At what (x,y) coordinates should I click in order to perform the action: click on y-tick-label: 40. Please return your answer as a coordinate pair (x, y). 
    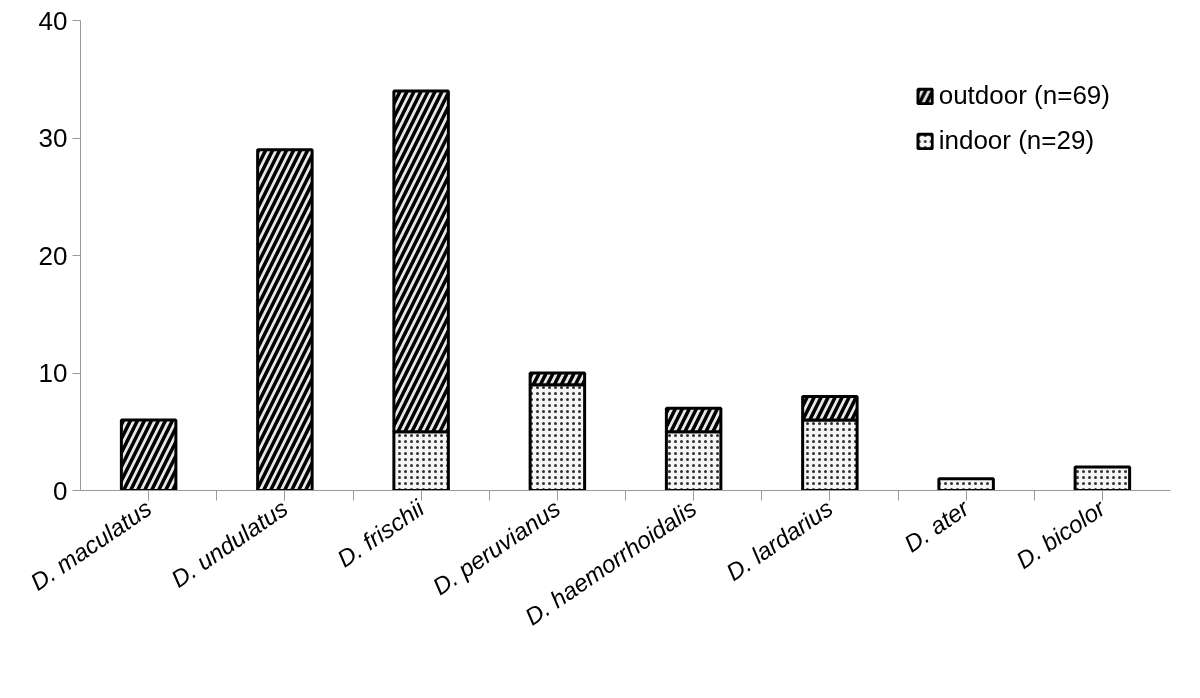
    Looking at the image, I should click on (53, 20).